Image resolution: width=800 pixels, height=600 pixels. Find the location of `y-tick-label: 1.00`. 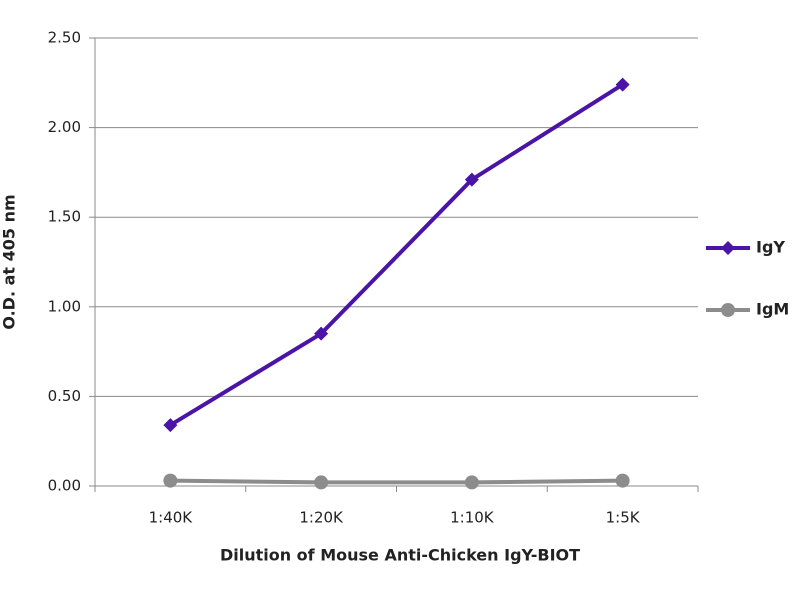

y-tick-label: 1.00 is located at coordinates (64, 306).